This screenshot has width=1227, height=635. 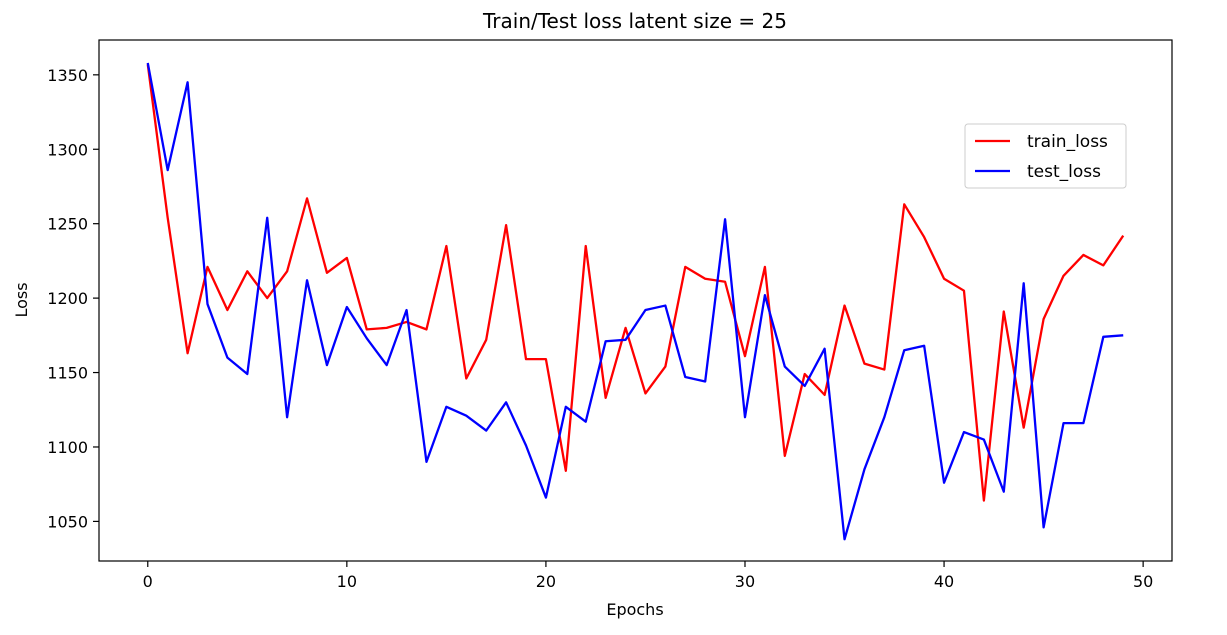 What do you see at coordinates (1064, 172) in the screenshot?
I see `legend-label-test_loss: test_loss` at bounding box center [1064, 172].